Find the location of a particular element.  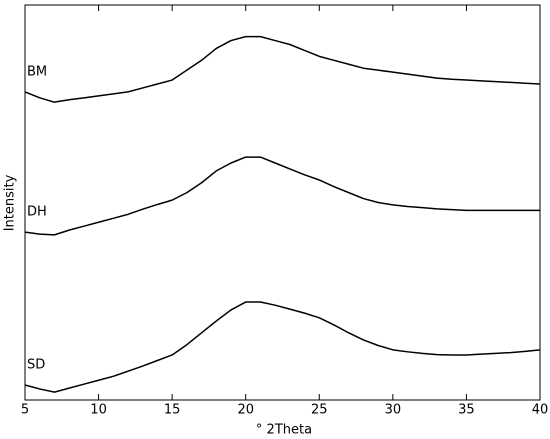

x-tick-label: 20 is located at coordinates (245, 410).